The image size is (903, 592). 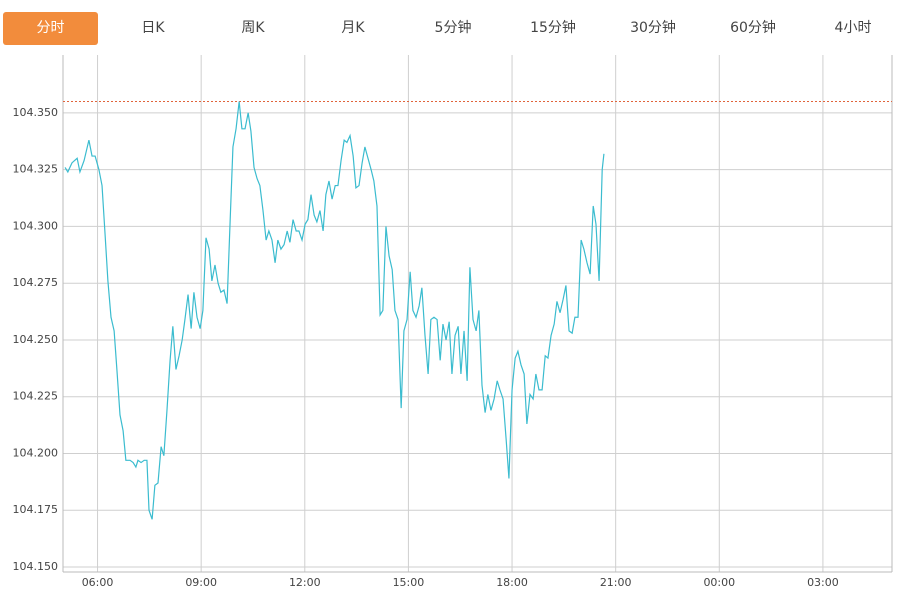 I want to click on x-tick-label: 18:00, so click(x=512, y=582).